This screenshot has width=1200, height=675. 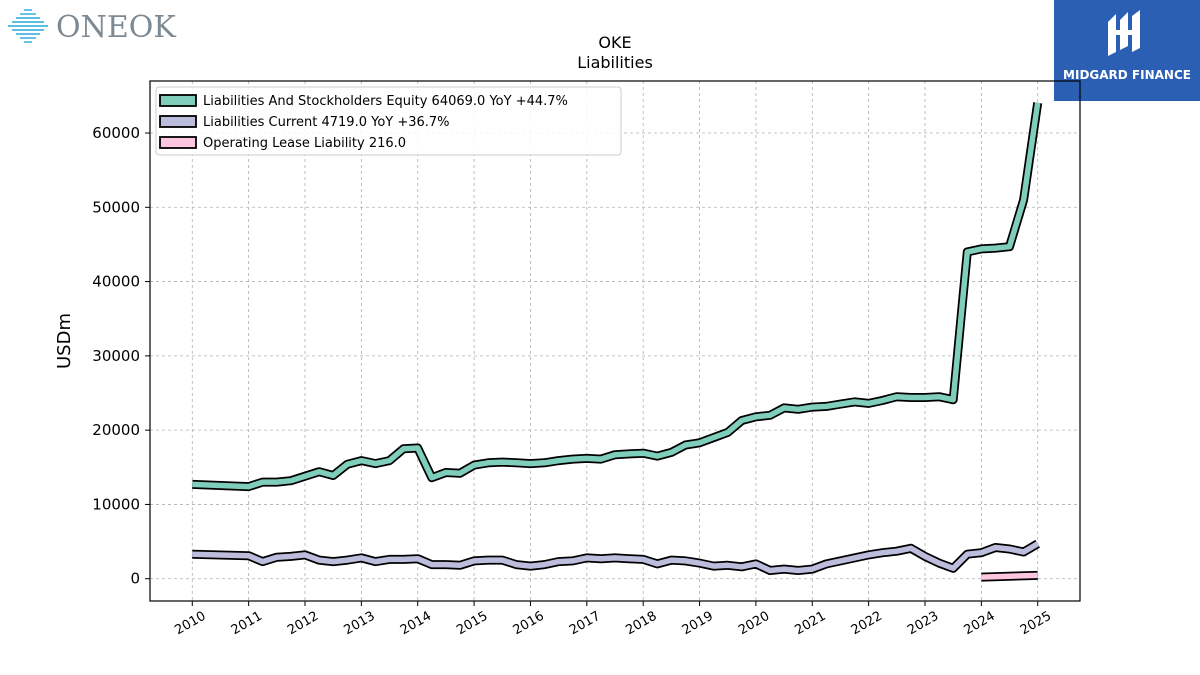 I want to click on y-axis-label: USDm, so click(x=64, y=341).